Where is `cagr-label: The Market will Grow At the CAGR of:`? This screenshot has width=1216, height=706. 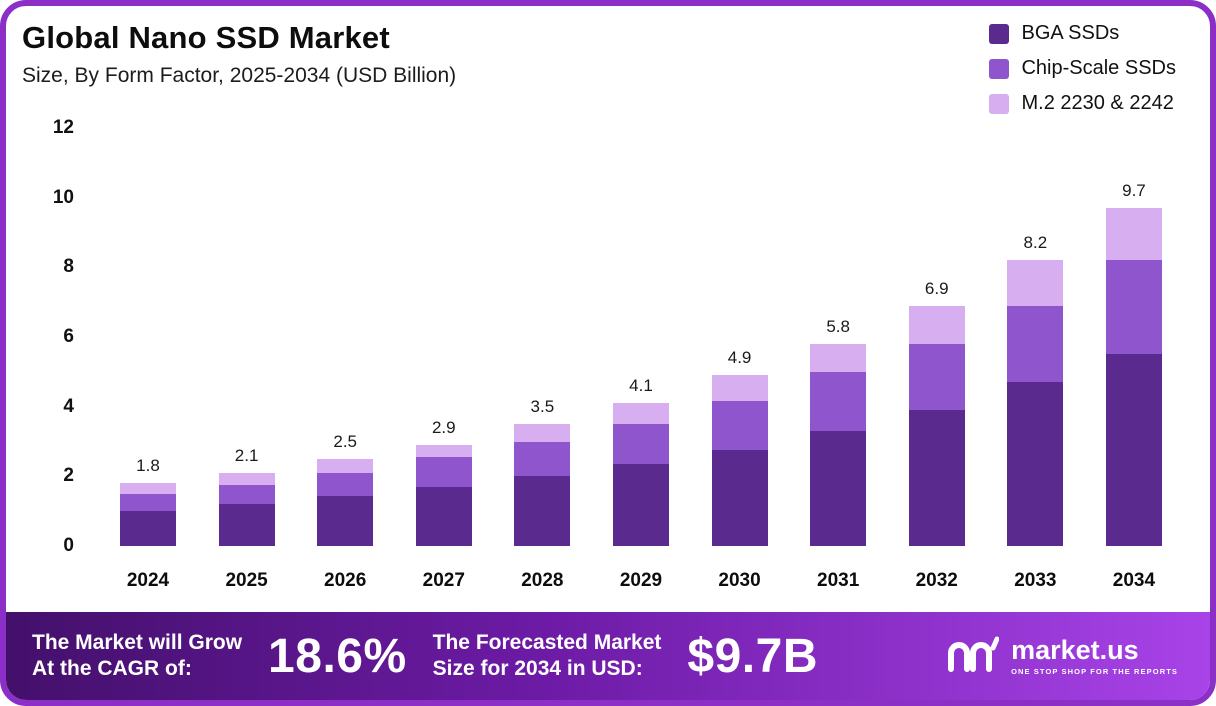
cagr-label: The Market will Grow At the CAGR of: is located at coordinates (137, 655).